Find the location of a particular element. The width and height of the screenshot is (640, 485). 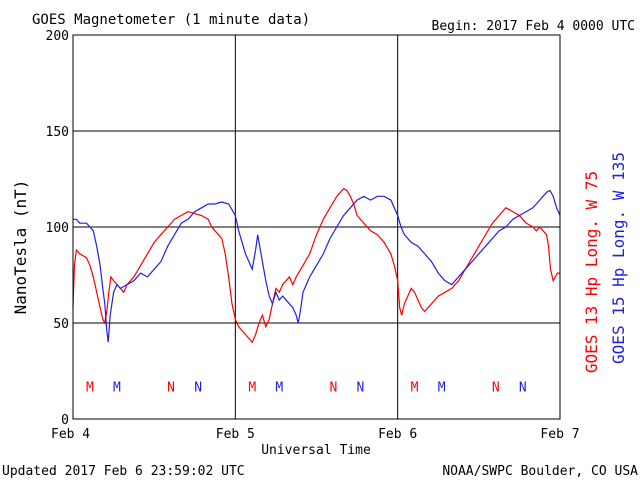

updated-timestamp: Updated 2017 Feb 6 23:59:02 UTC is located at coordinates (123, 471).